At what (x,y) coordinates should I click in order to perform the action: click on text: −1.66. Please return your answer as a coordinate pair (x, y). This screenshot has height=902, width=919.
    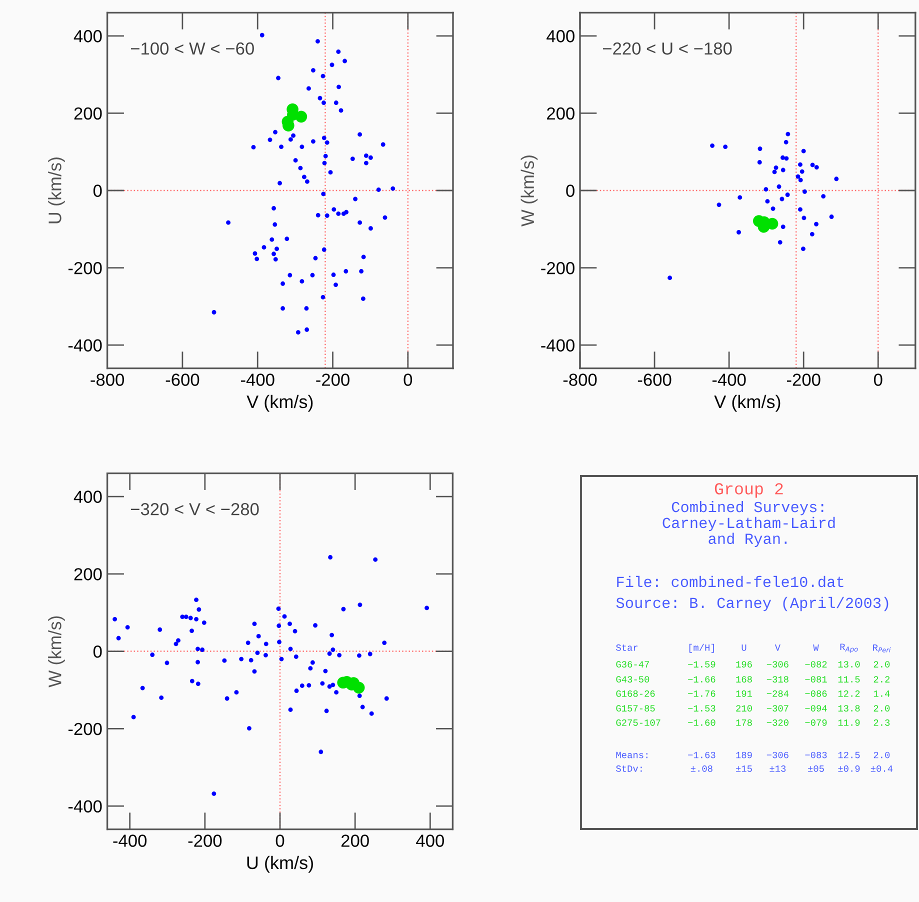
    Looking at the image, I should click on (702, 679).